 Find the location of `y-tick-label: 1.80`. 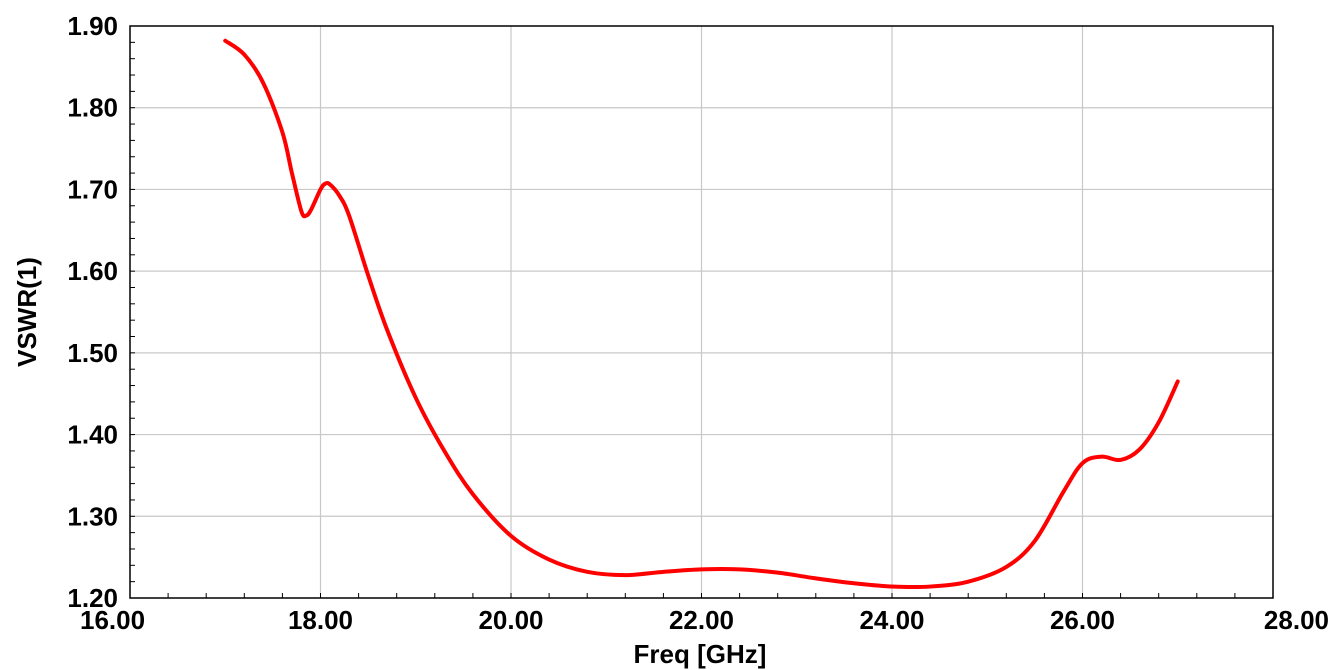

y-tick-label: 1.80 is located at coordinates (92, 108).